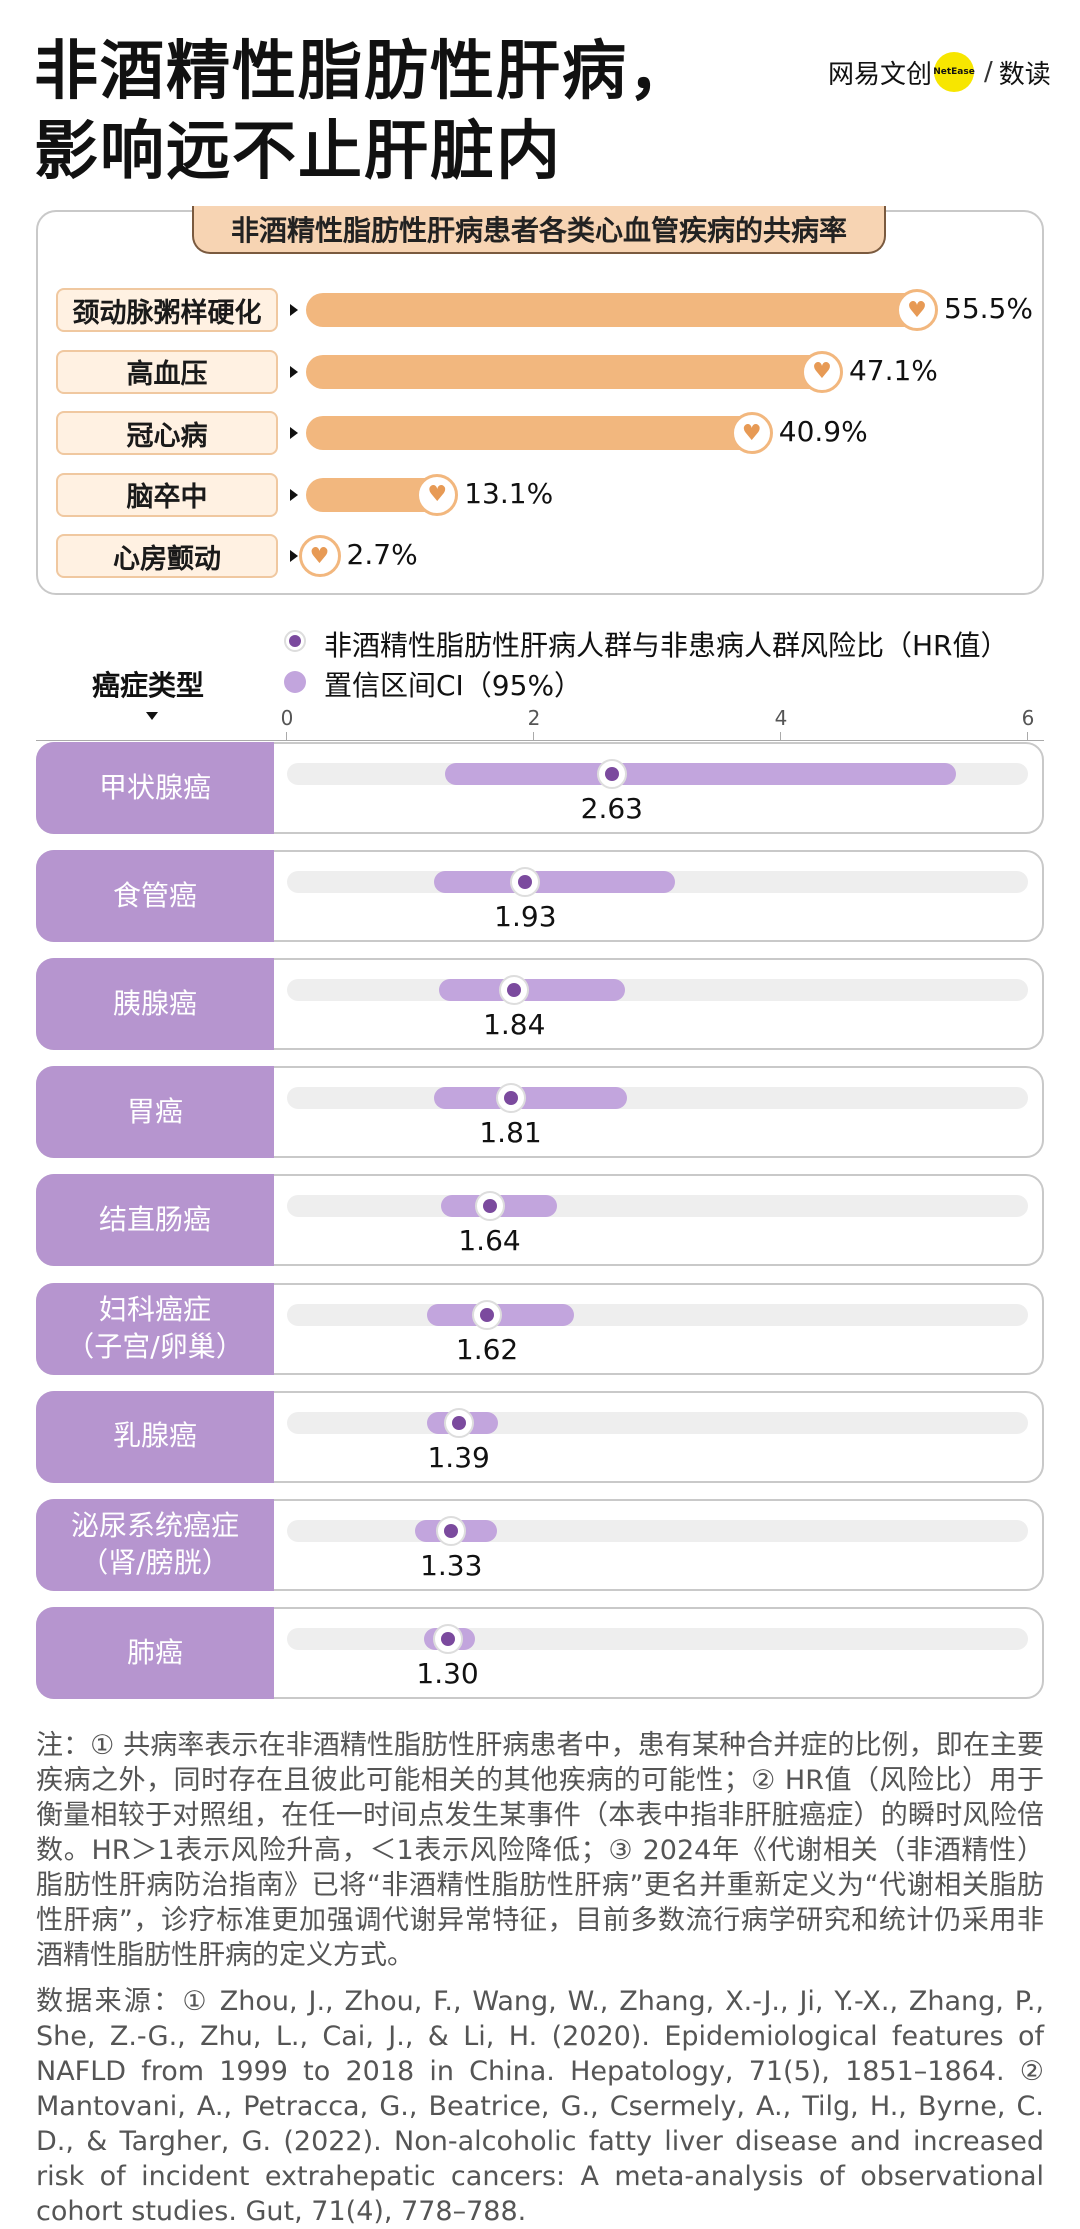 The image size is (1080, 2229). What do you see at coordinates (893, 370) in the screenshot?
I see `comorbidity-value-label: 47.1%` at bounding box center [893, 370].